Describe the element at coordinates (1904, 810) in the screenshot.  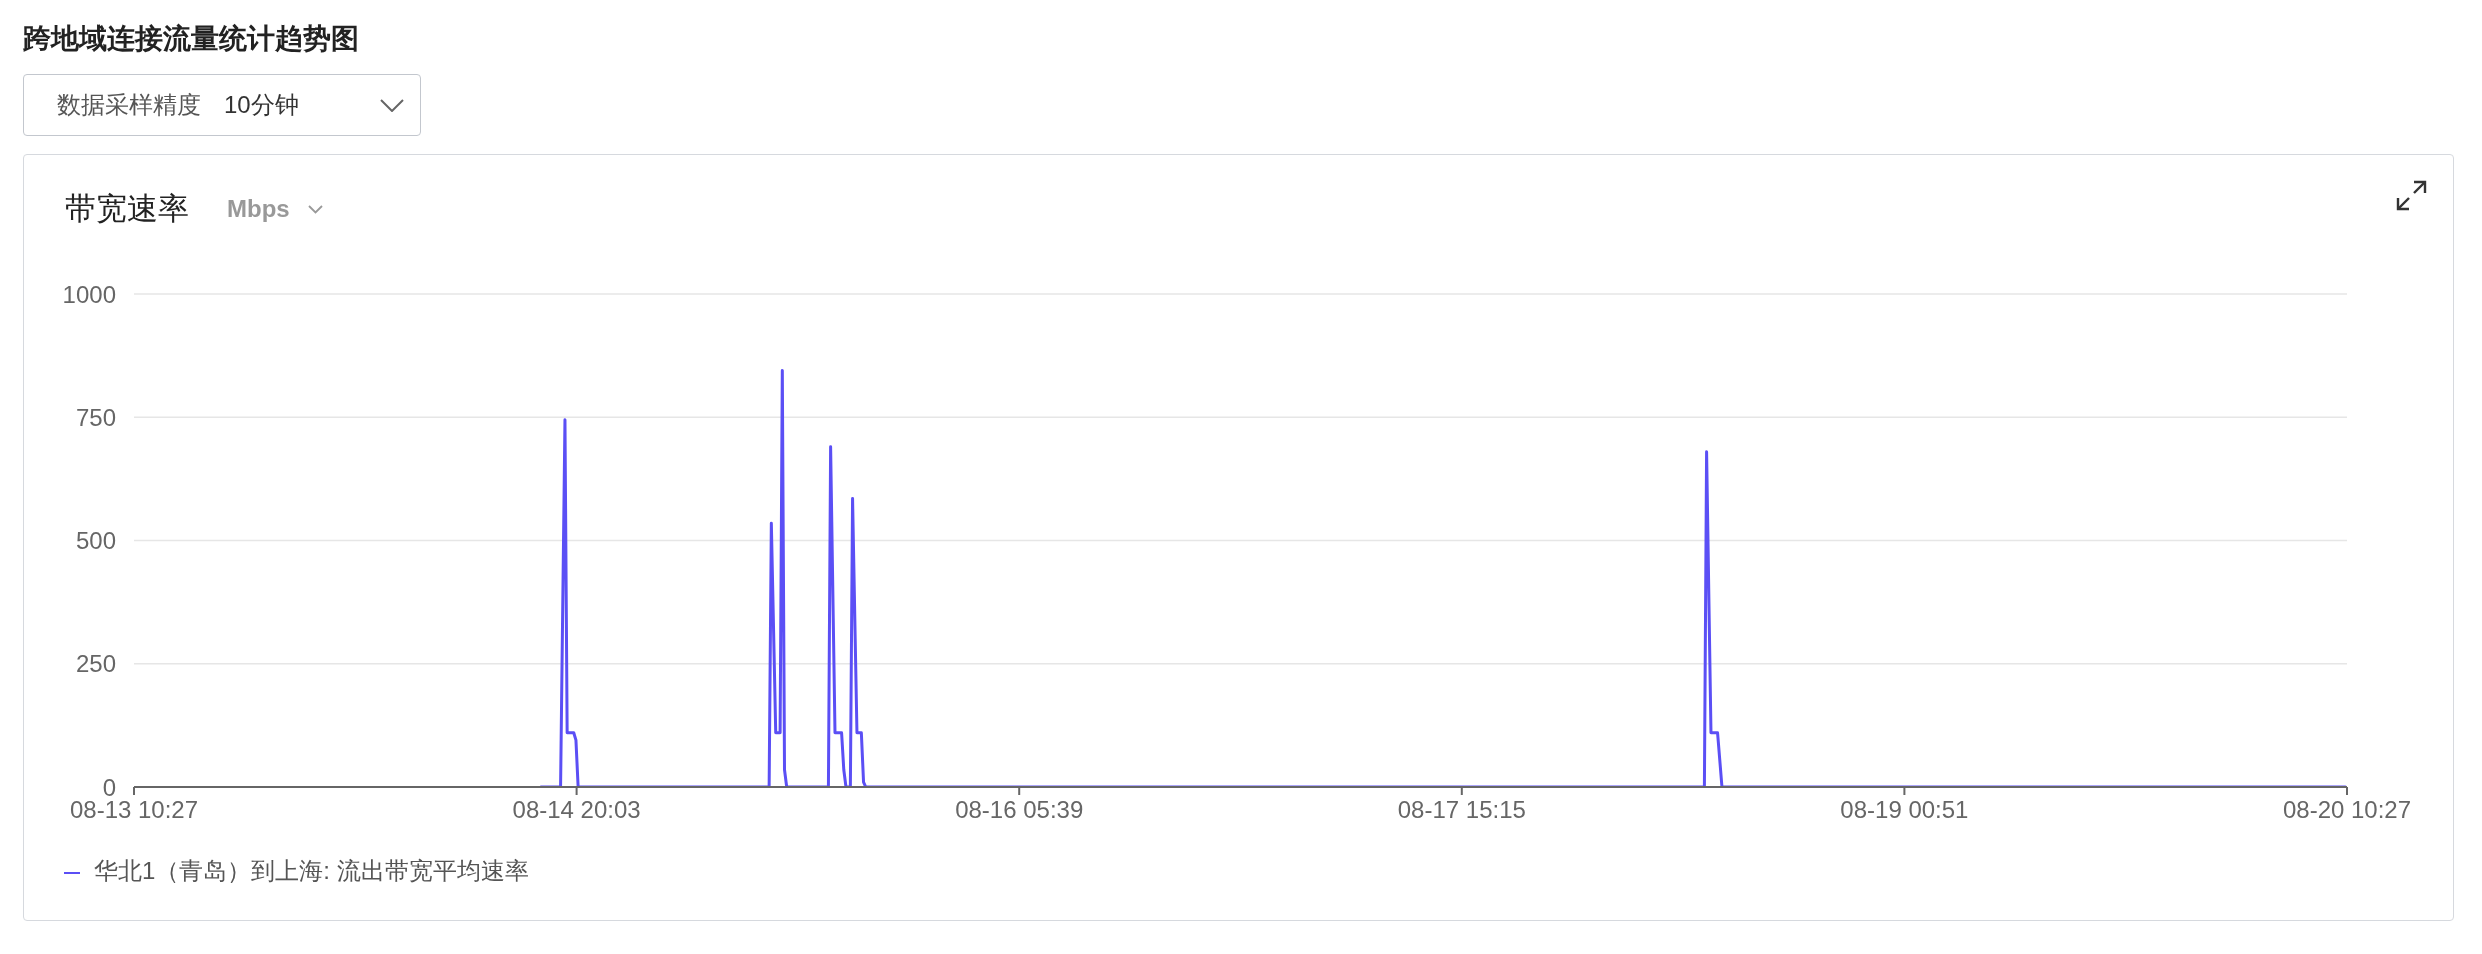
I see `x-tick-label: 08-19 00:51` at that location.